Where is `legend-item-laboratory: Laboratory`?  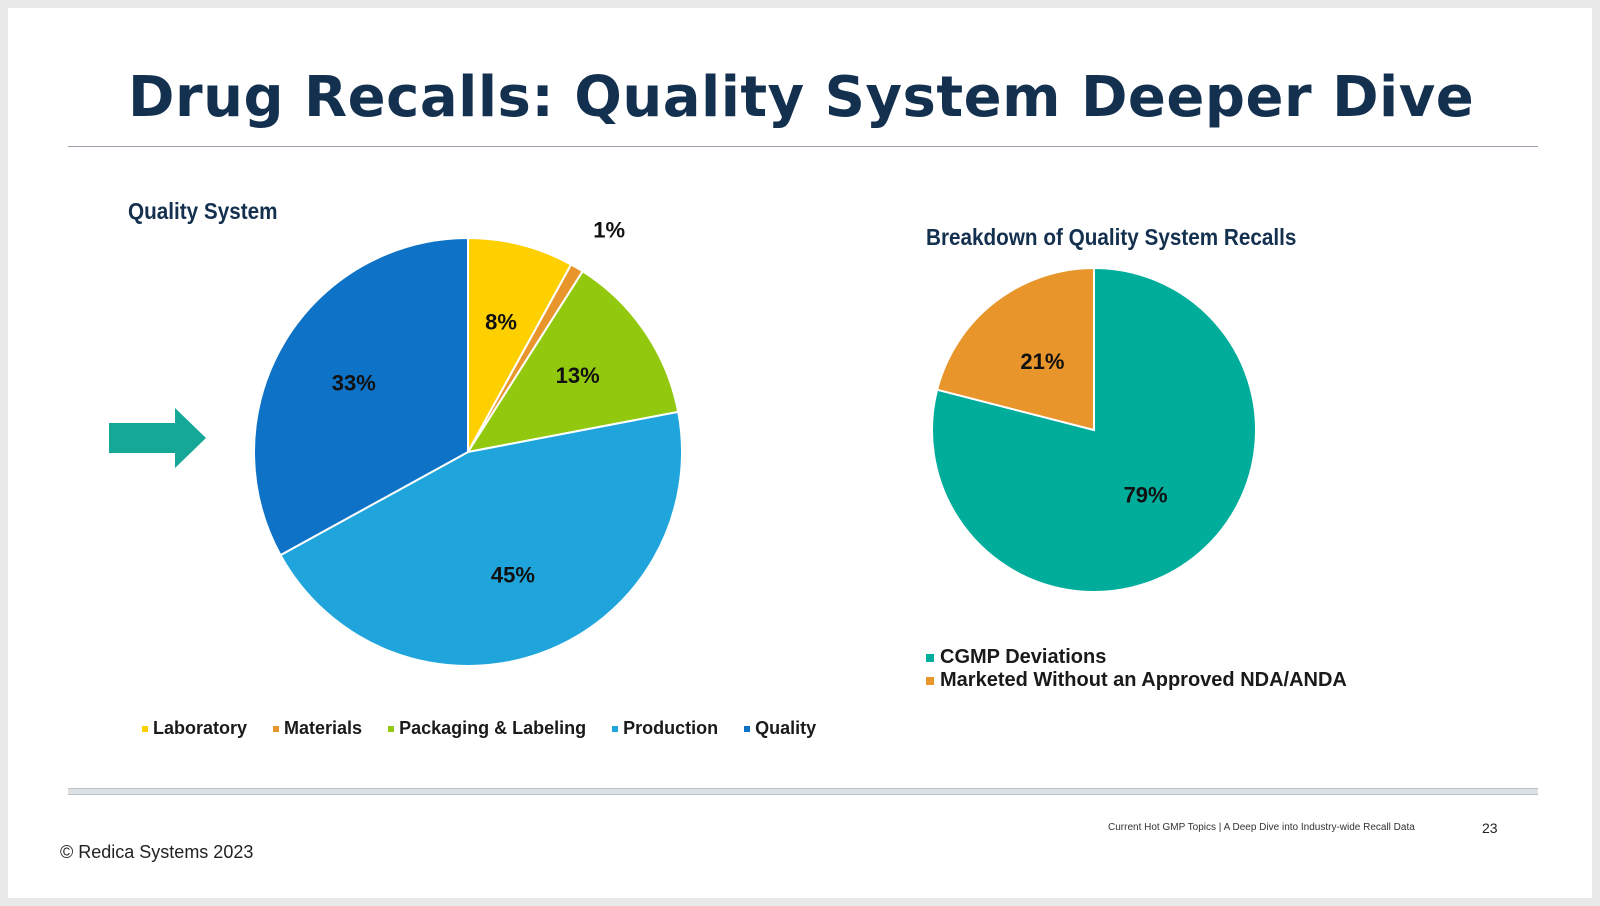
legend-item-laboratory: Laboratory is located at coordinates (194, 728).